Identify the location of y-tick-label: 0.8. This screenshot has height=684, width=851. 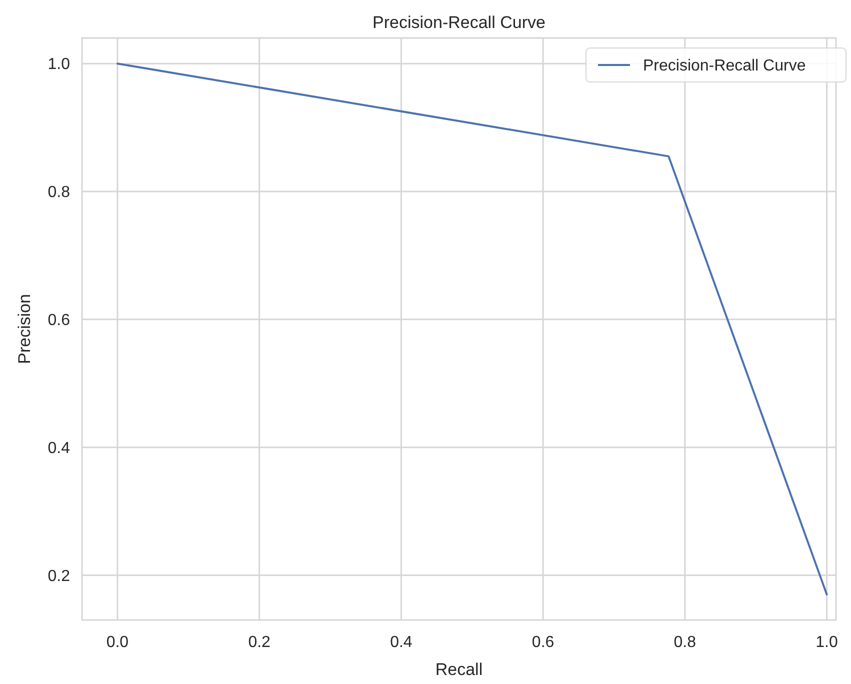
(59, 193).